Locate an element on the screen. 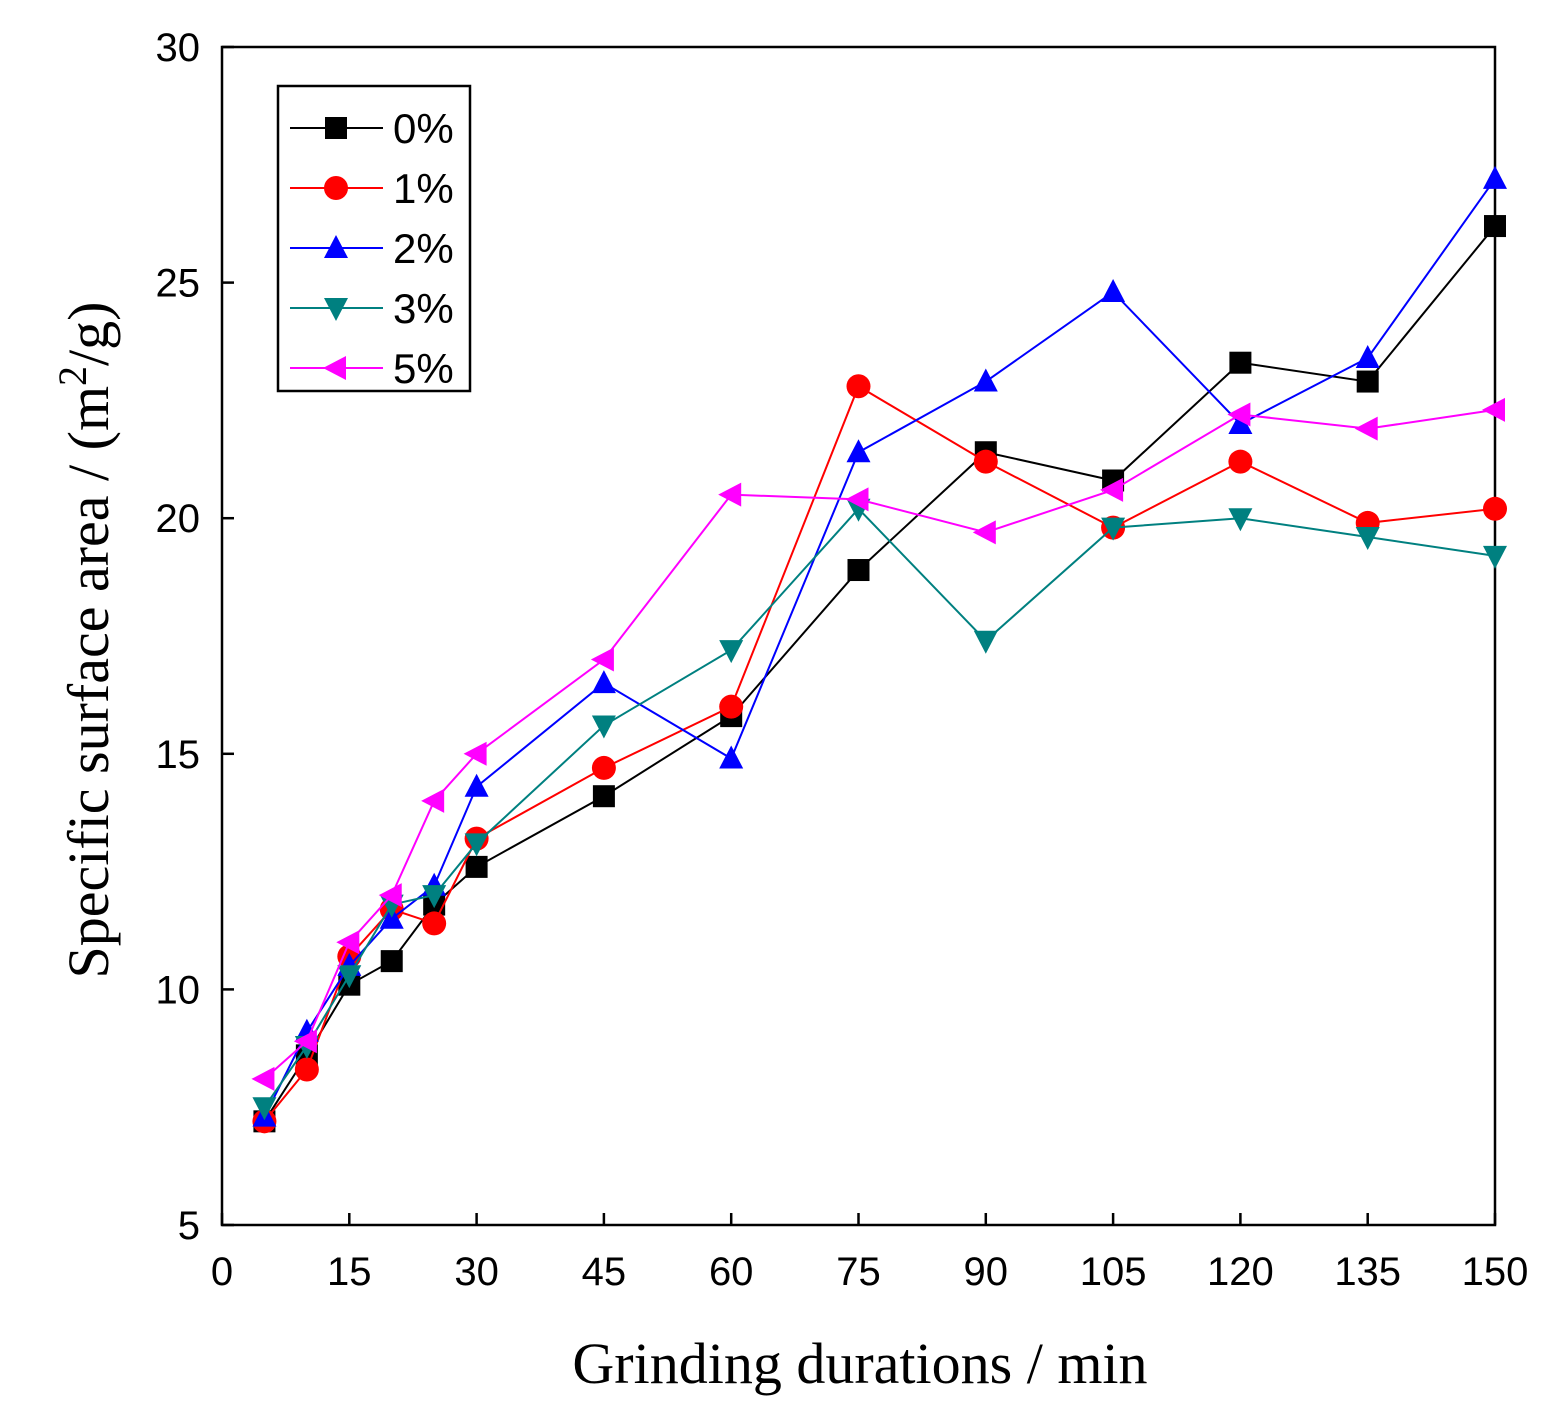 This screenshot has height=1418, width=1561. x-tick-label: 30 is located at coordinates (476, 1272).